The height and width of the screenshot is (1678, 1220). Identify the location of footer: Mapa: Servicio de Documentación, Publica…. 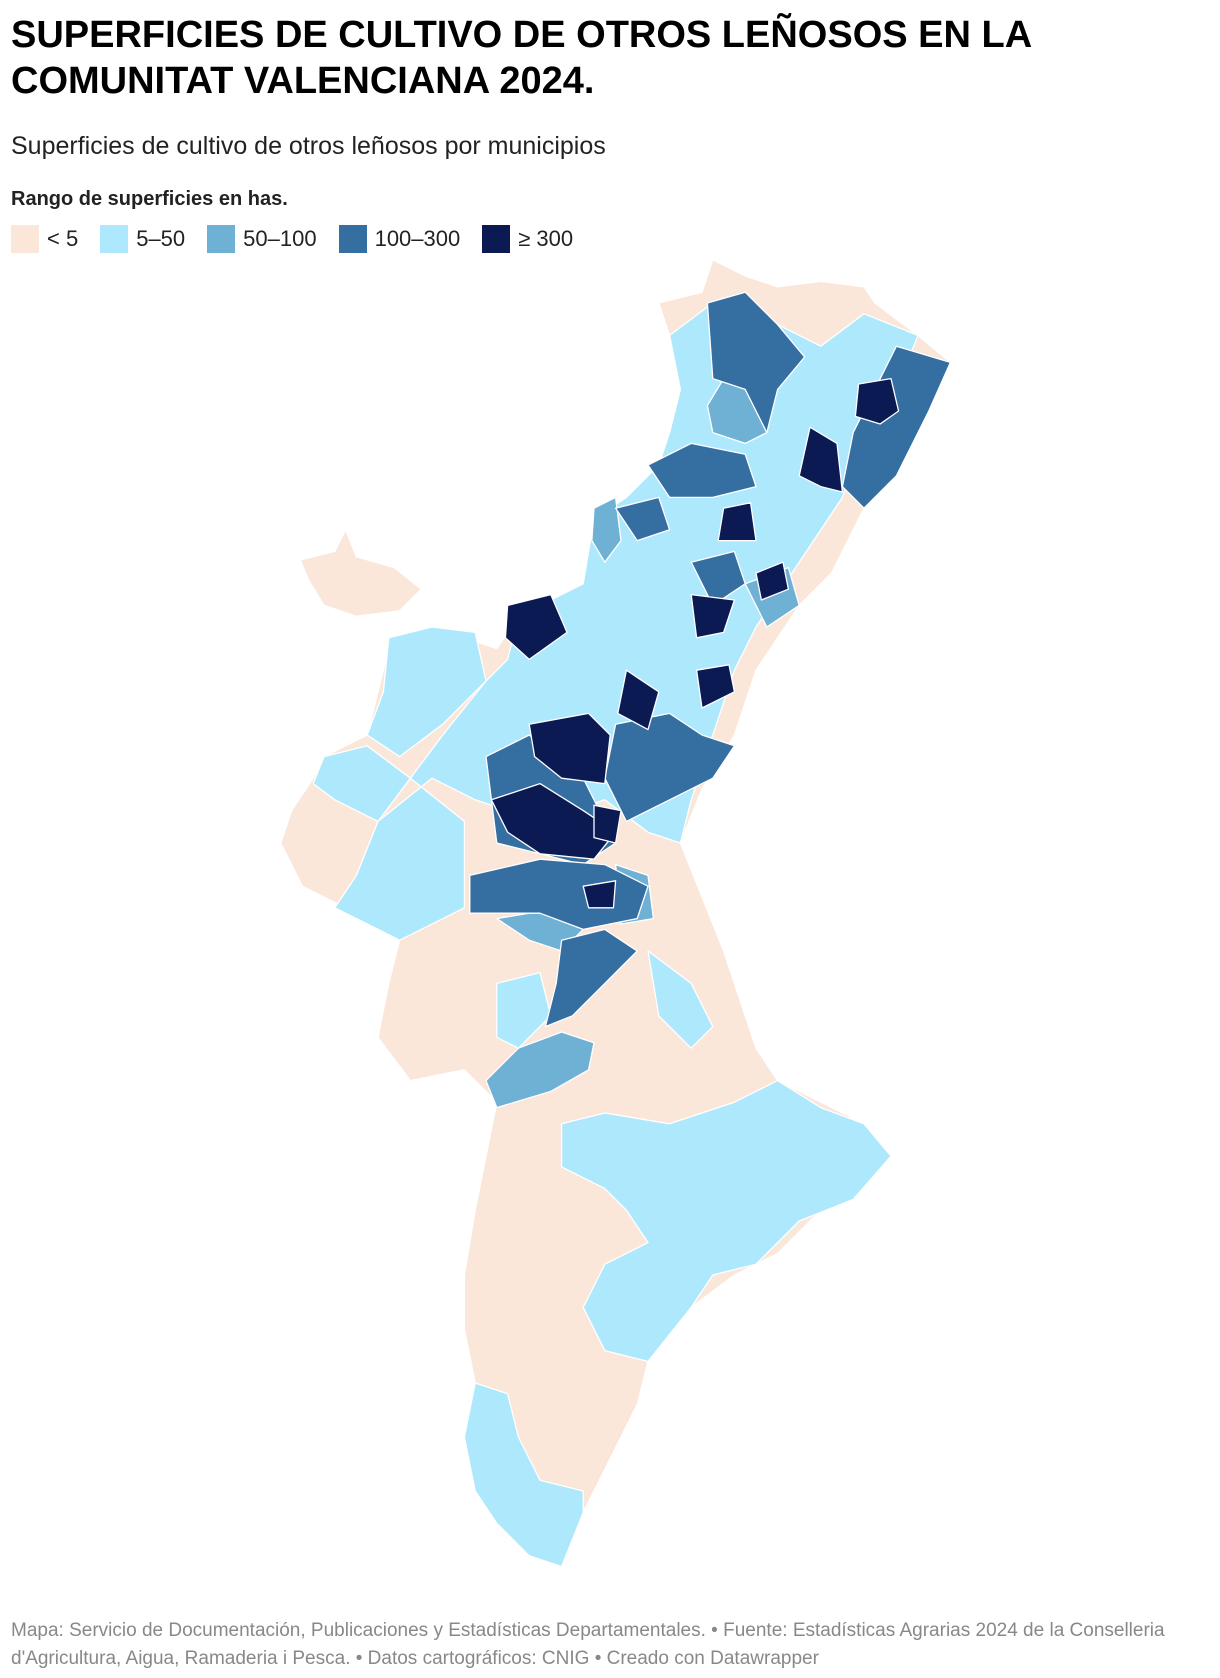
(588, 1644).